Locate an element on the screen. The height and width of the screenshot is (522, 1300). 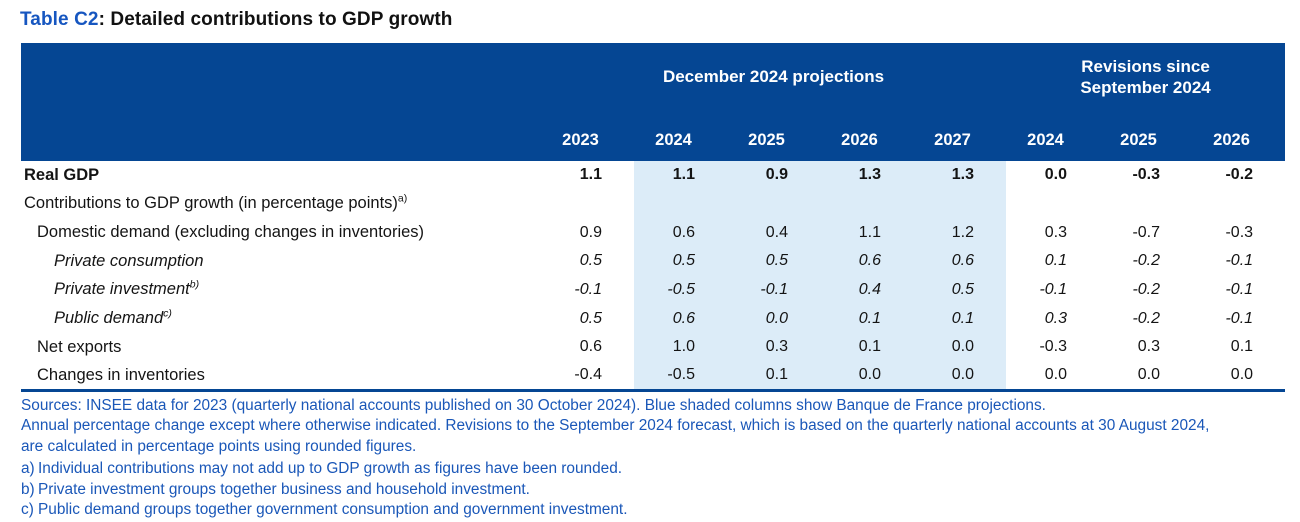
year-header-2-2025: 2025 is located at coordinates (773, 136).